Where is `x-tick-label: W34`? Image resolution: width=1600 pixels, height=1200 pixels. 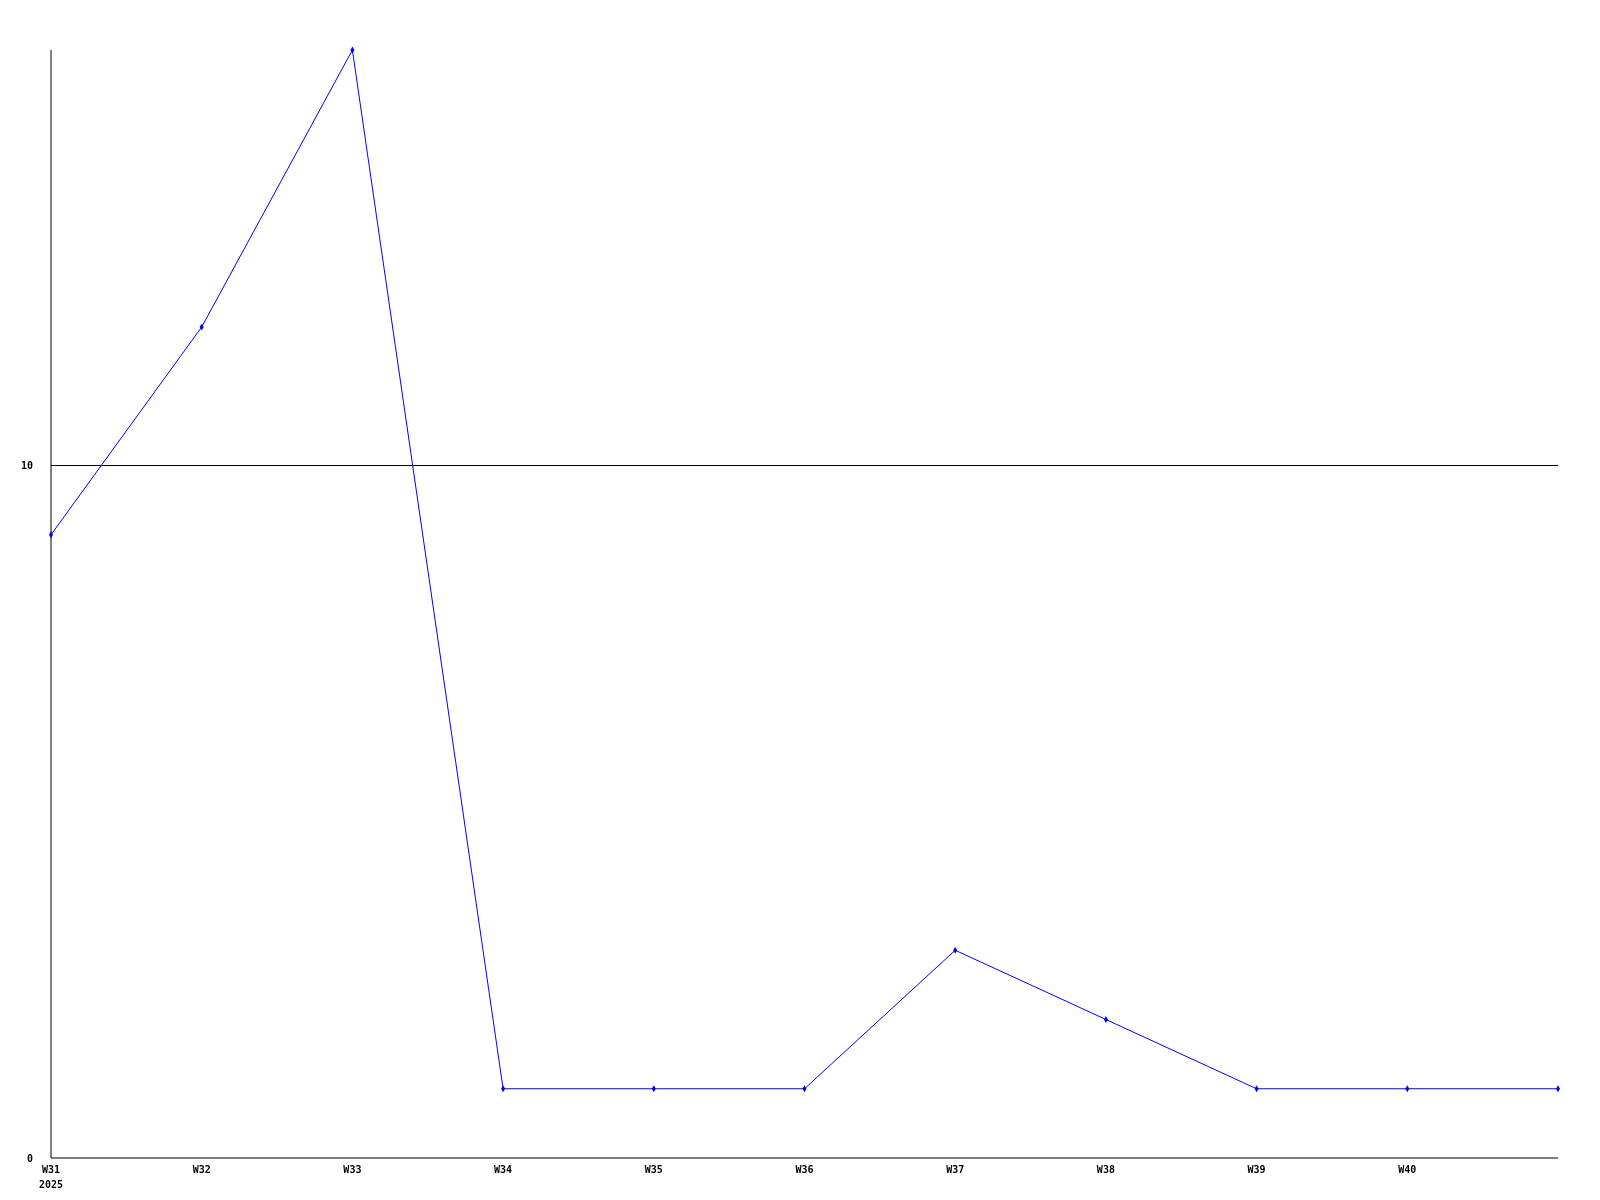
x-tick-label: W34 is located at coordinates (503, 1169).